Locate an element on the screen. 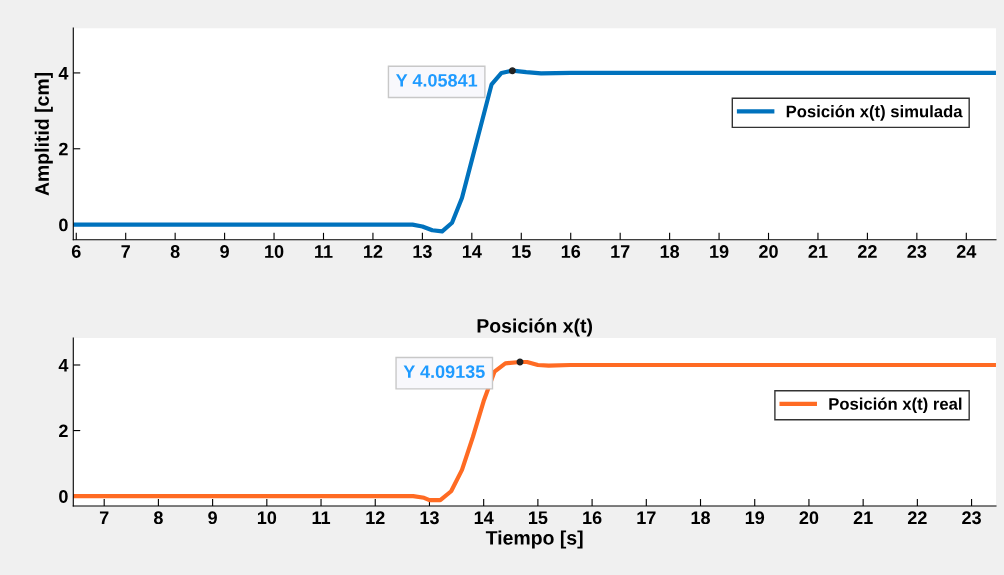  annotation: Y 4.09135 is located at coordinates (444, 372).